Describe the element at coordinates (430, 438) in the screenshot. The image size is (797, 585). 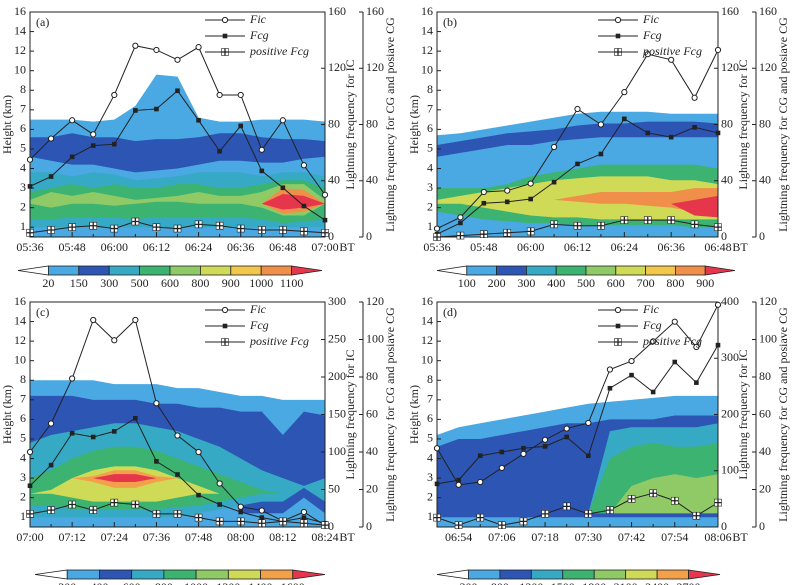
I see `y-tick-label: 5` at that location.